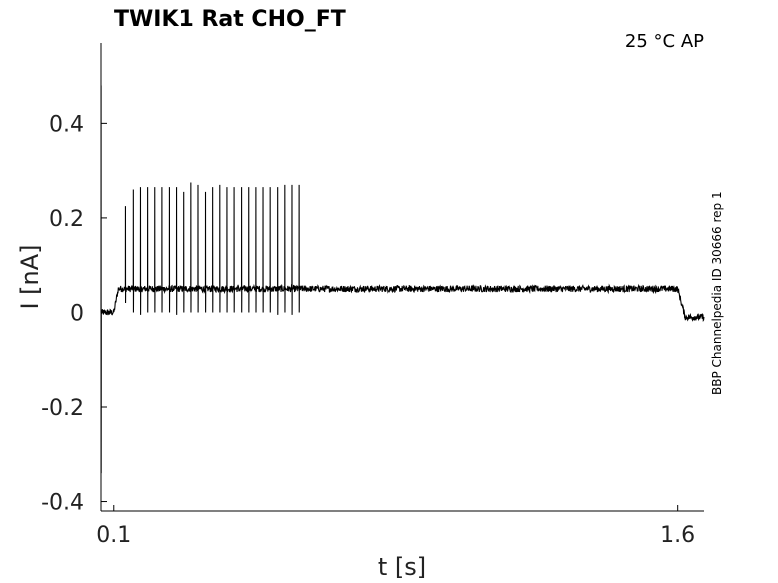 The width and height of the screenshot is (778, 583). Describe the element at coordinates (677, 535) in the screenshot. I see `x-tick-label: 1.6` at that location.